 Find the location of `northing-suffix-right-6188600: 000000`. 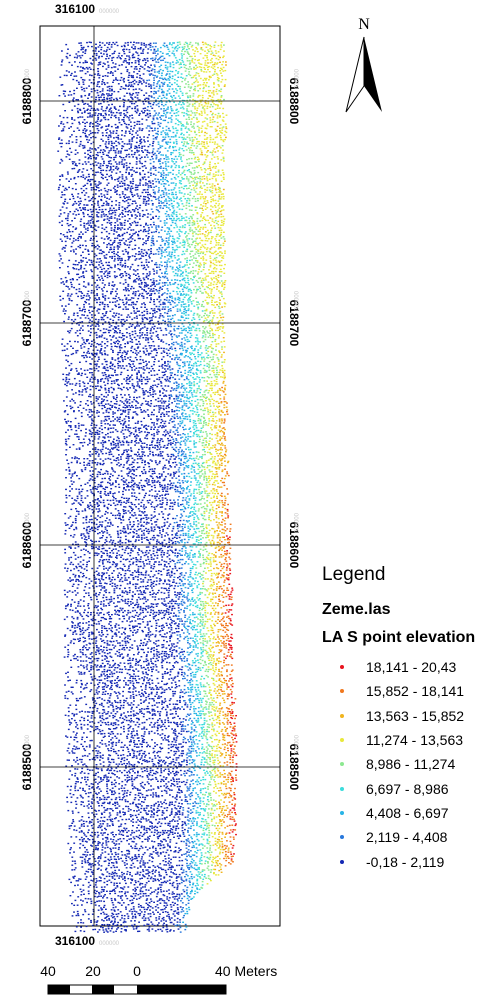

northing-suffix-right-6188600: 000000 is located at coordinates (295, 523).